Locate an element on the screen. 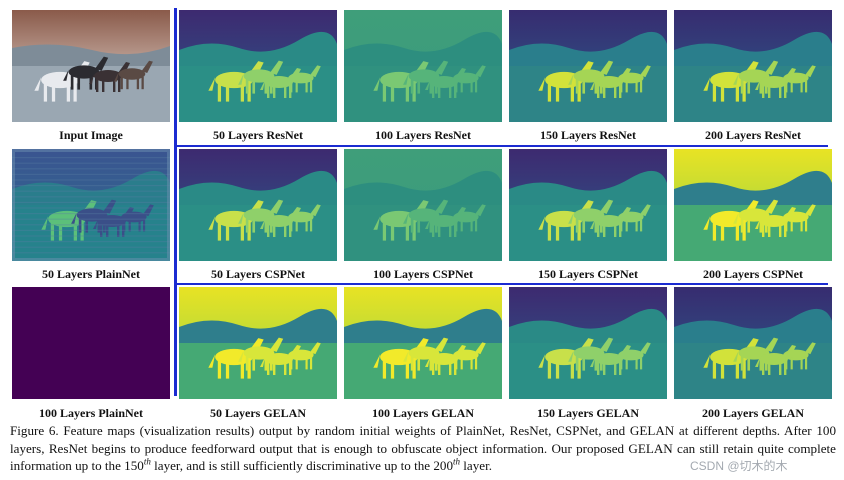  feature-map-150-layers-resnet is located at coordinates (588, 66).